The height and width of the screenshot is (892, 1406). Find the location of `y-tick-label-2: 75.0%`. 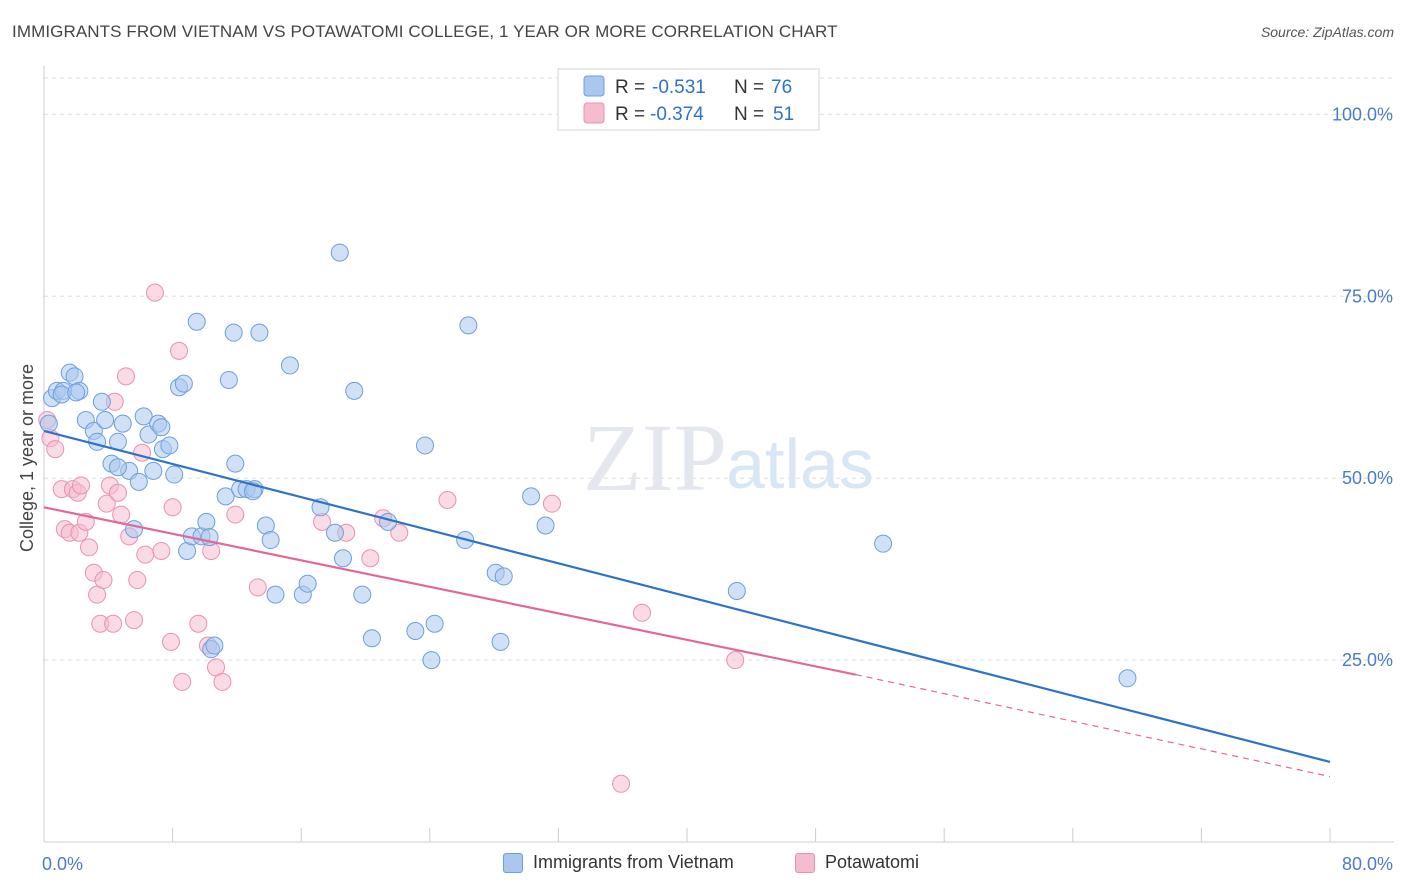

y-tick-label-2: 75.0% is located at coordinates (1367, 296).